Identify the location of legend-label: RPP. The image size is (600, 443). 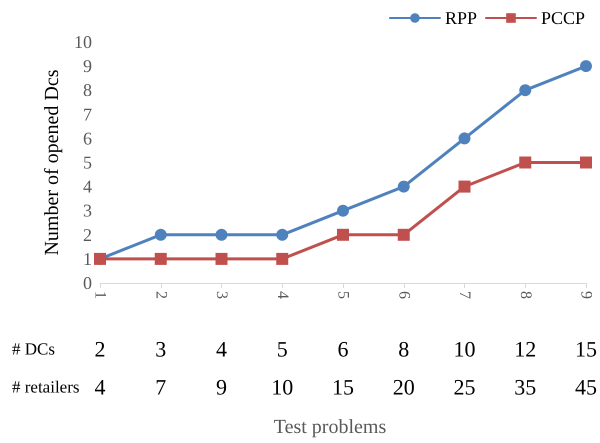
(460, 18).